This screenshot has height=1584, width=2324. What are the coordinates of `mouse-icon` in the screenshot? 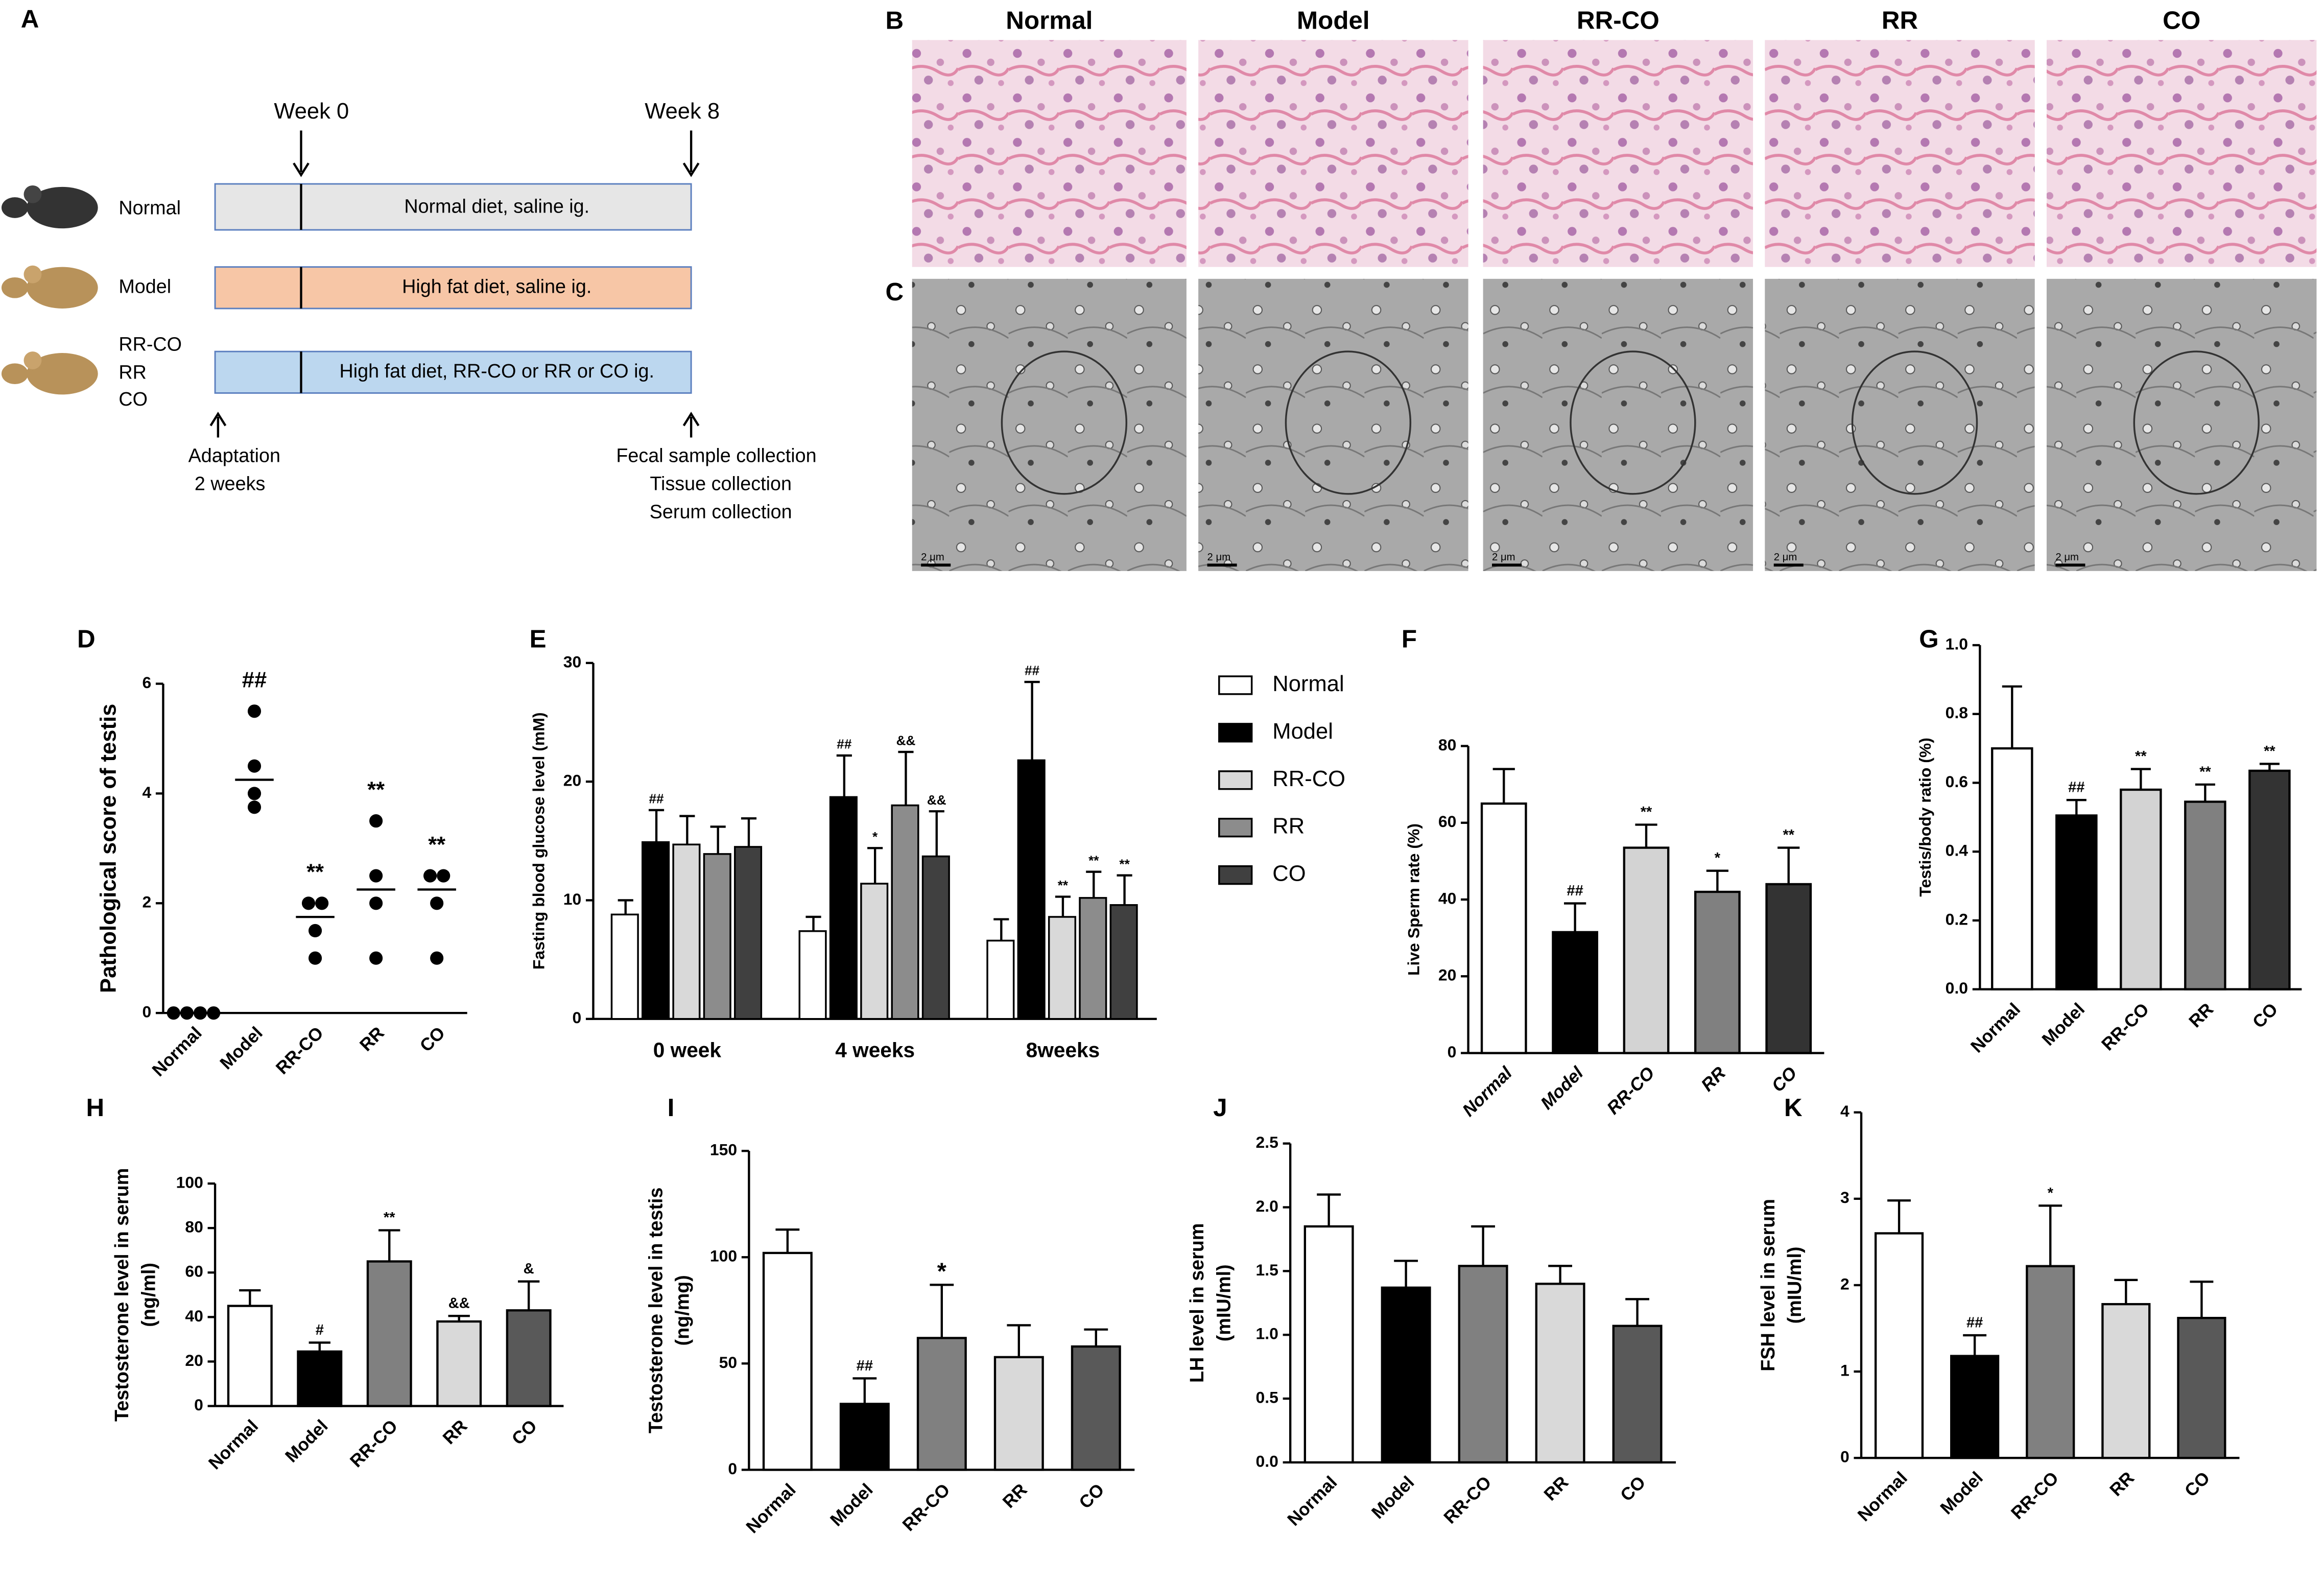 It's located at (49, 373).